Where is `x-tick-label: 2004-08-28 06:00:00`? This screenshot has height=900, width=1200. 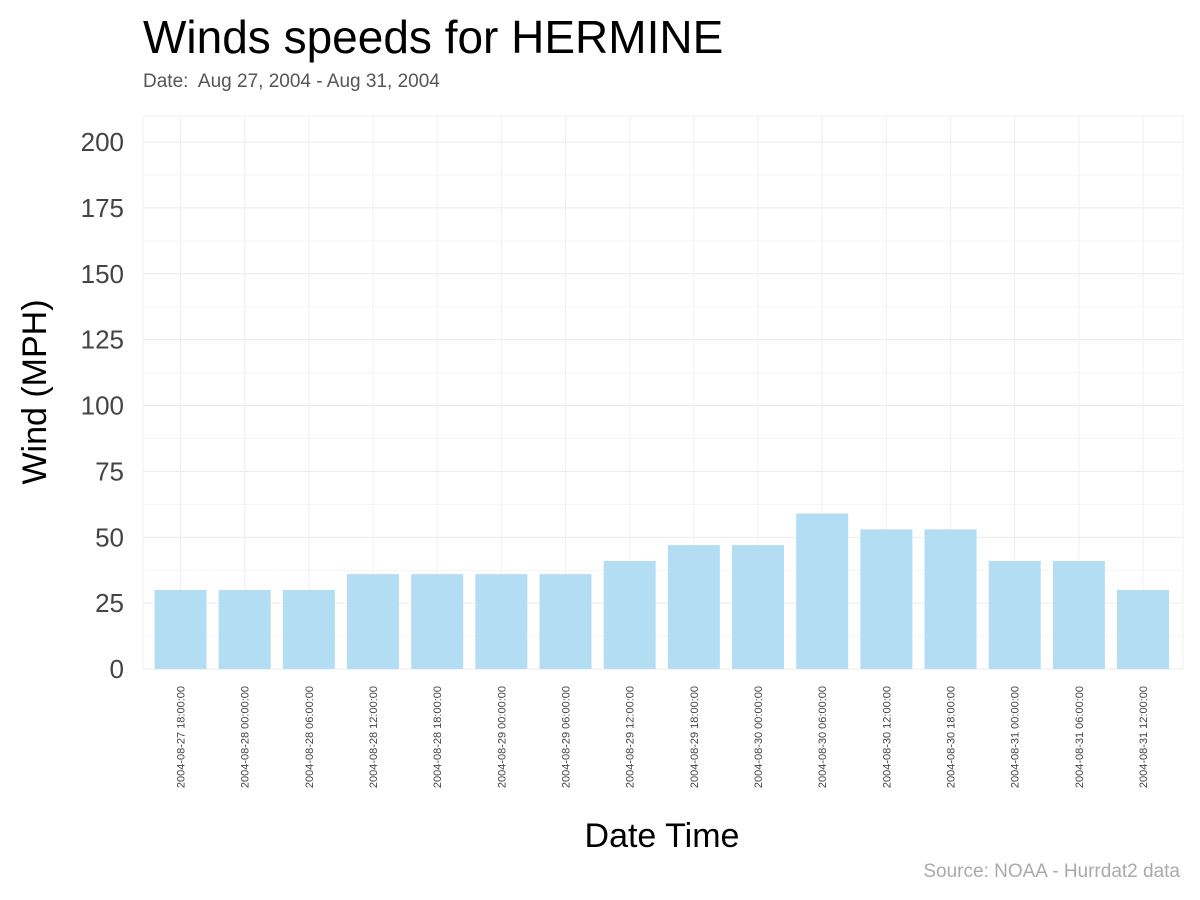 x-tick-label: 2004-08-28 06:00:00 is located at coordinates (310, 737).